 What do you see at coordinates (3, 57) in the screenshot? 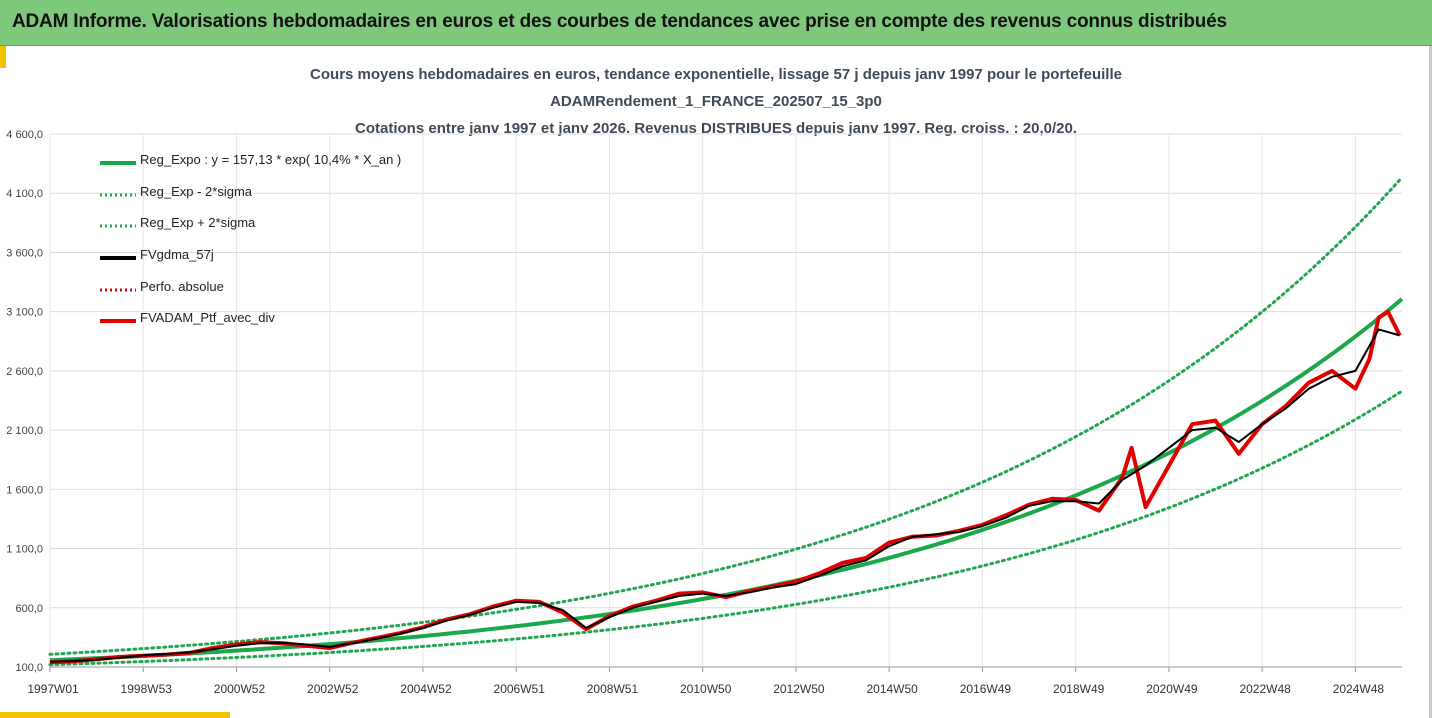
I see `accent-bar-top` at bounding box center [3, 57].